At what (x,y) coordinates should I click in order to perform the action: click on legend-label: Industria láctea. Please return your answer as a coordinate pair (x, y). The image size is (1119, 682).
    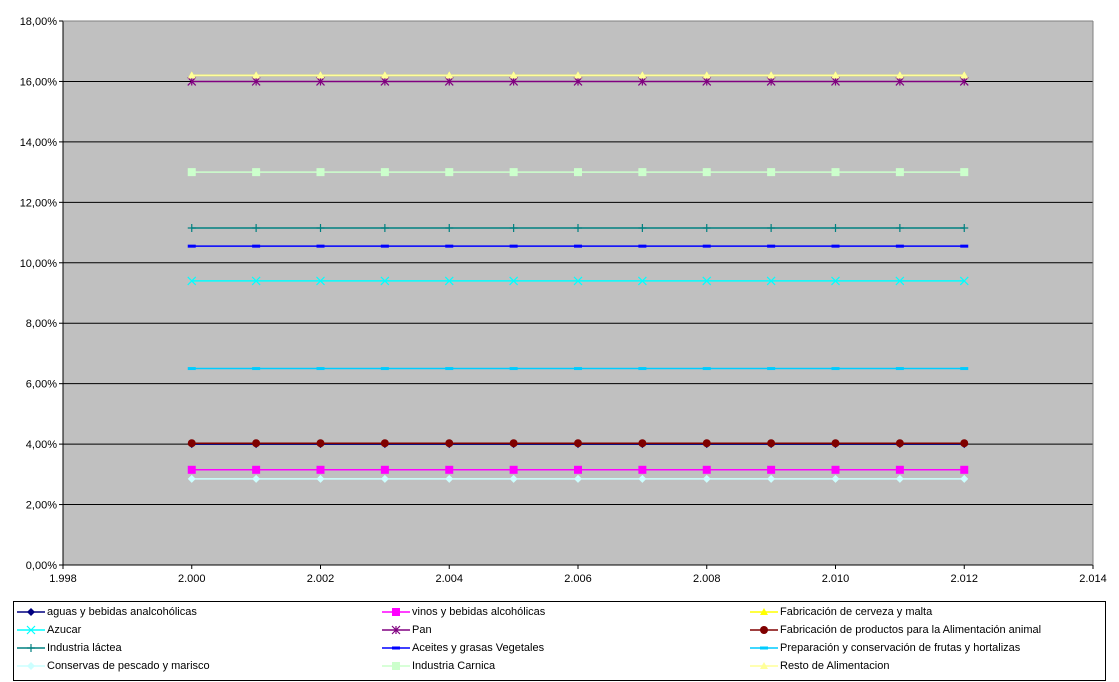
    Looking at the image, I should click on (84, 648).